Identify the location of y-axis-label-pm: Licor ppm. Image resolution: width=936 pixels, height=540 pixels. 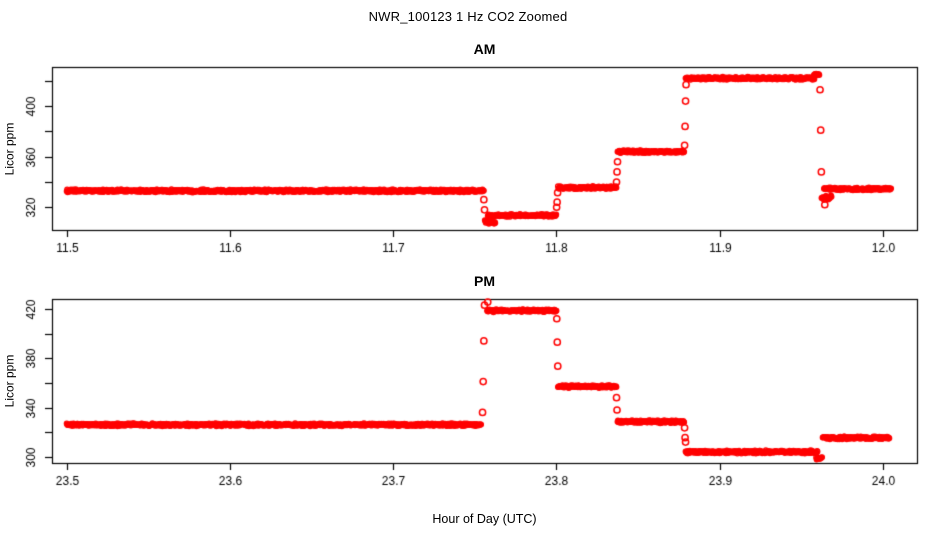
(9, 381).